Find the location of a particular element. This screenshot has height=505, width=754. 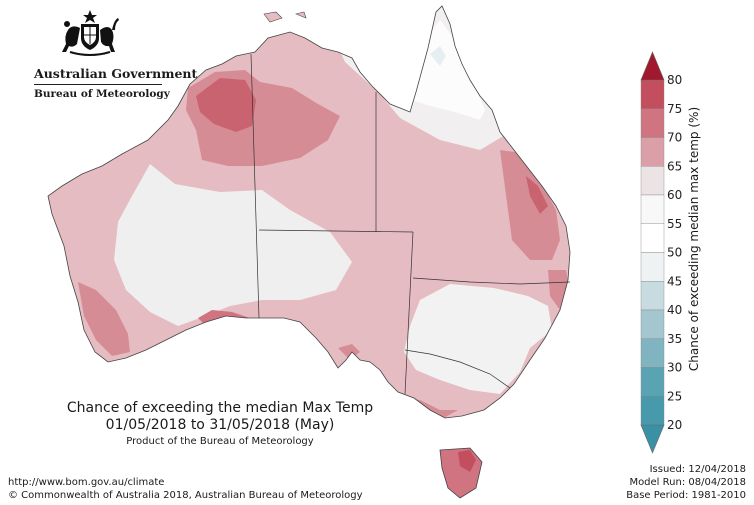

legend-tick-label: 80 is located at coordinates (674, 80).